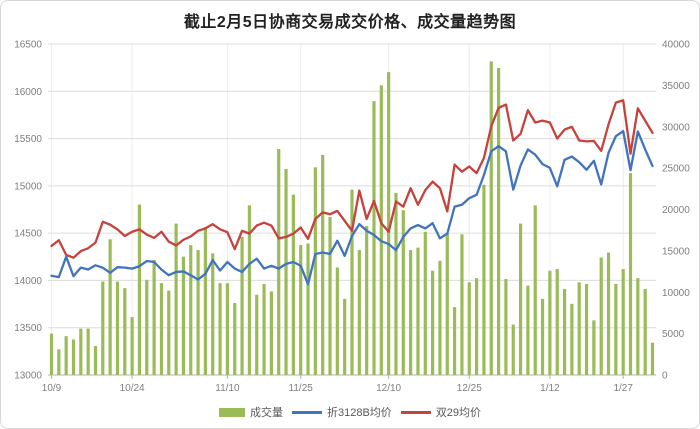 Image resolution: width=700 pixels, height=429 pixels. Describe the element at coordinates (28, 92) in the screenshot. I see `svg-text: 16000` at that location.